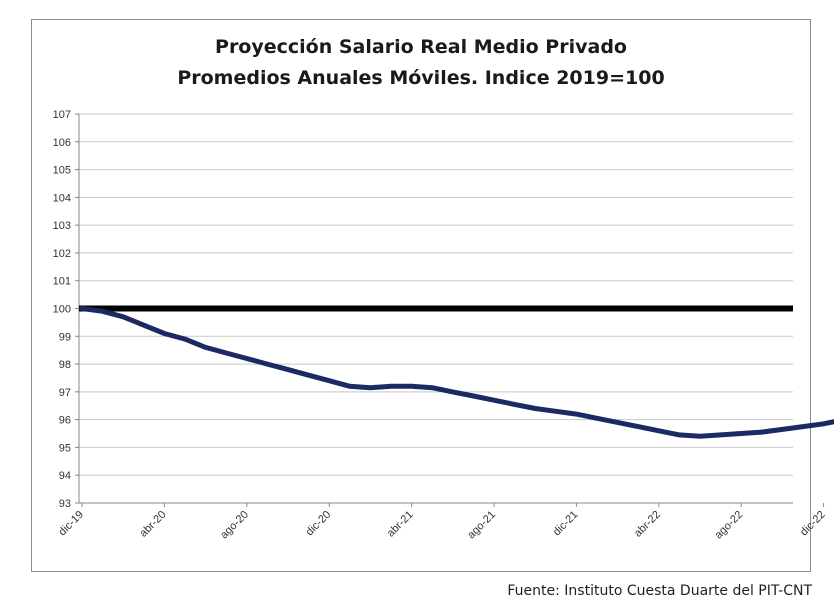 The height and width of the screenshot is (609, 834). Describe the element at coordinates (62, 226) in the screenshot. I see `y-tick-label: 103` at that location.